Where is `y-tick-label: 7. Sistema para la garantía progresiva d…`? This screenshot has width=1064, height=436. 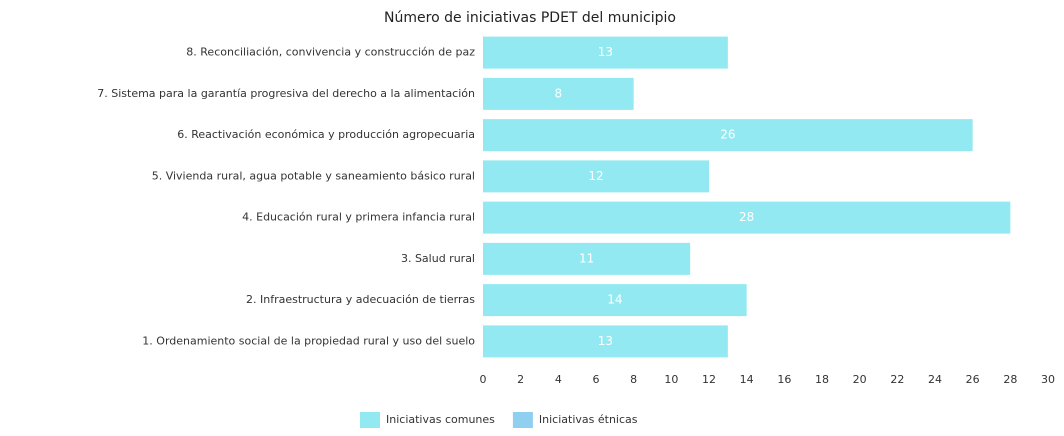 y-tick-label: 7. Sistema para la garantía progresiva d… is located at coordinates (286, 93).